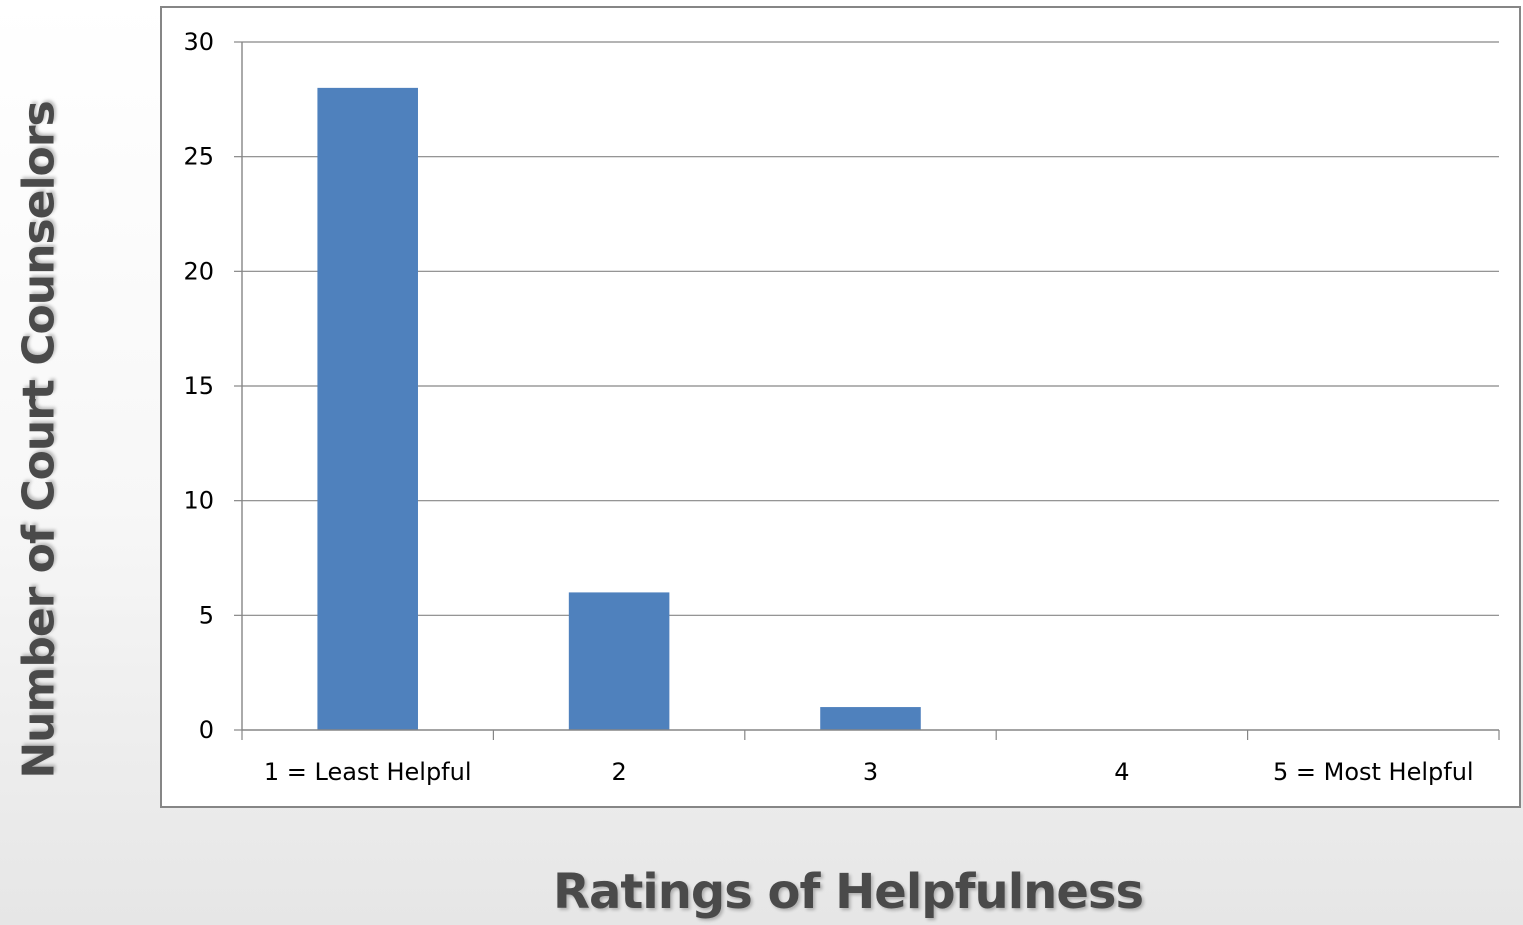  What do you see at coordinates (1121, 772) in the screenshot?
I see `x-tick-label: 4` at bounding box center [1121, 772].